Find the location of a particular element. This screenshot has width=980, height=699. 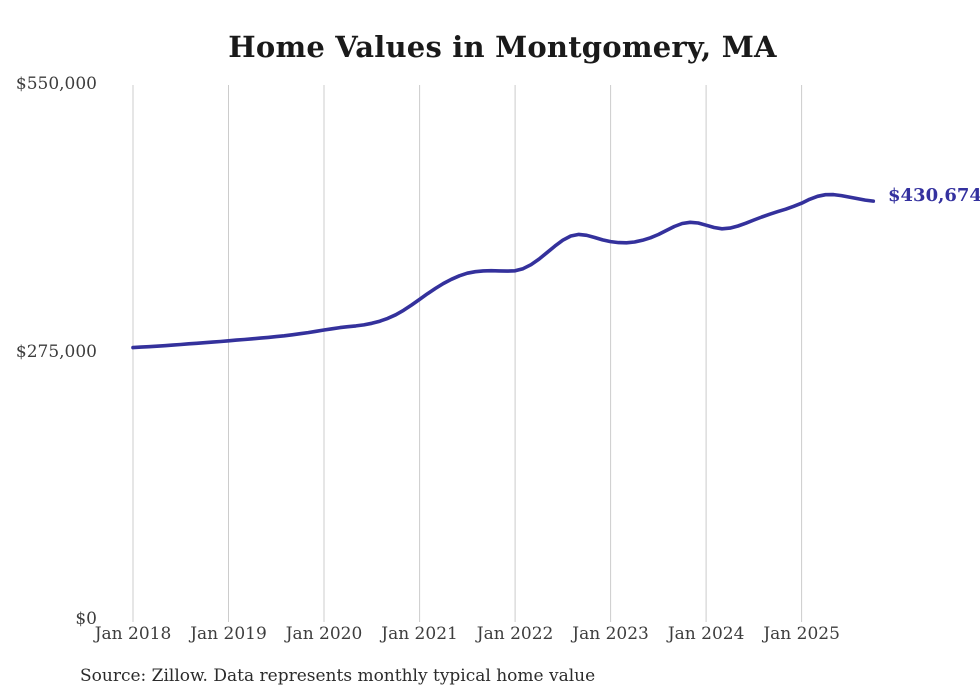

y-axis-tick-label: $0 is located at coordinates (86, 619).